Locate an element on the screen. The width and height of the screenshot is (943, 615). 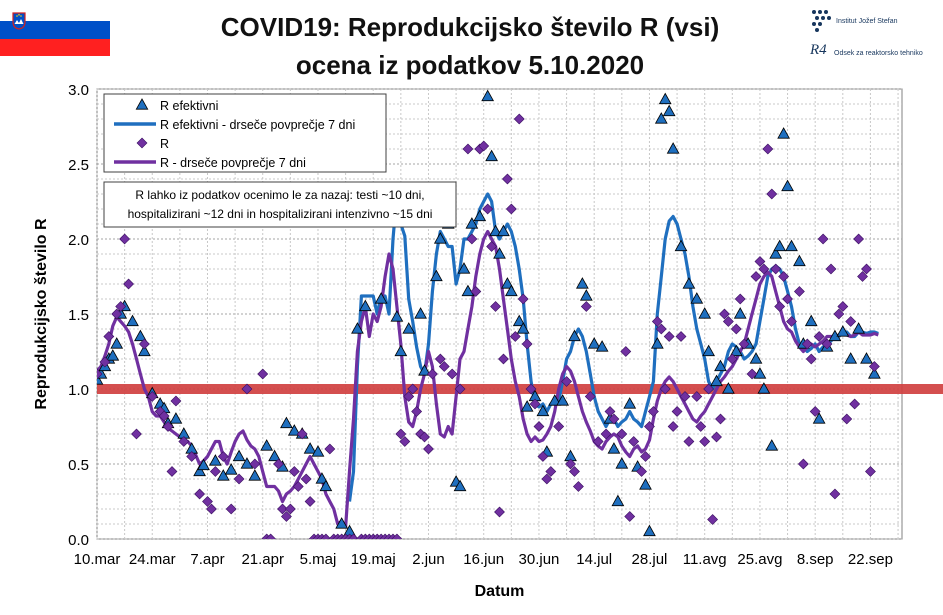
chart-title-line1: COVID19: Reprodukcijsko število R (vsi) is located at coordinates (470, 27).